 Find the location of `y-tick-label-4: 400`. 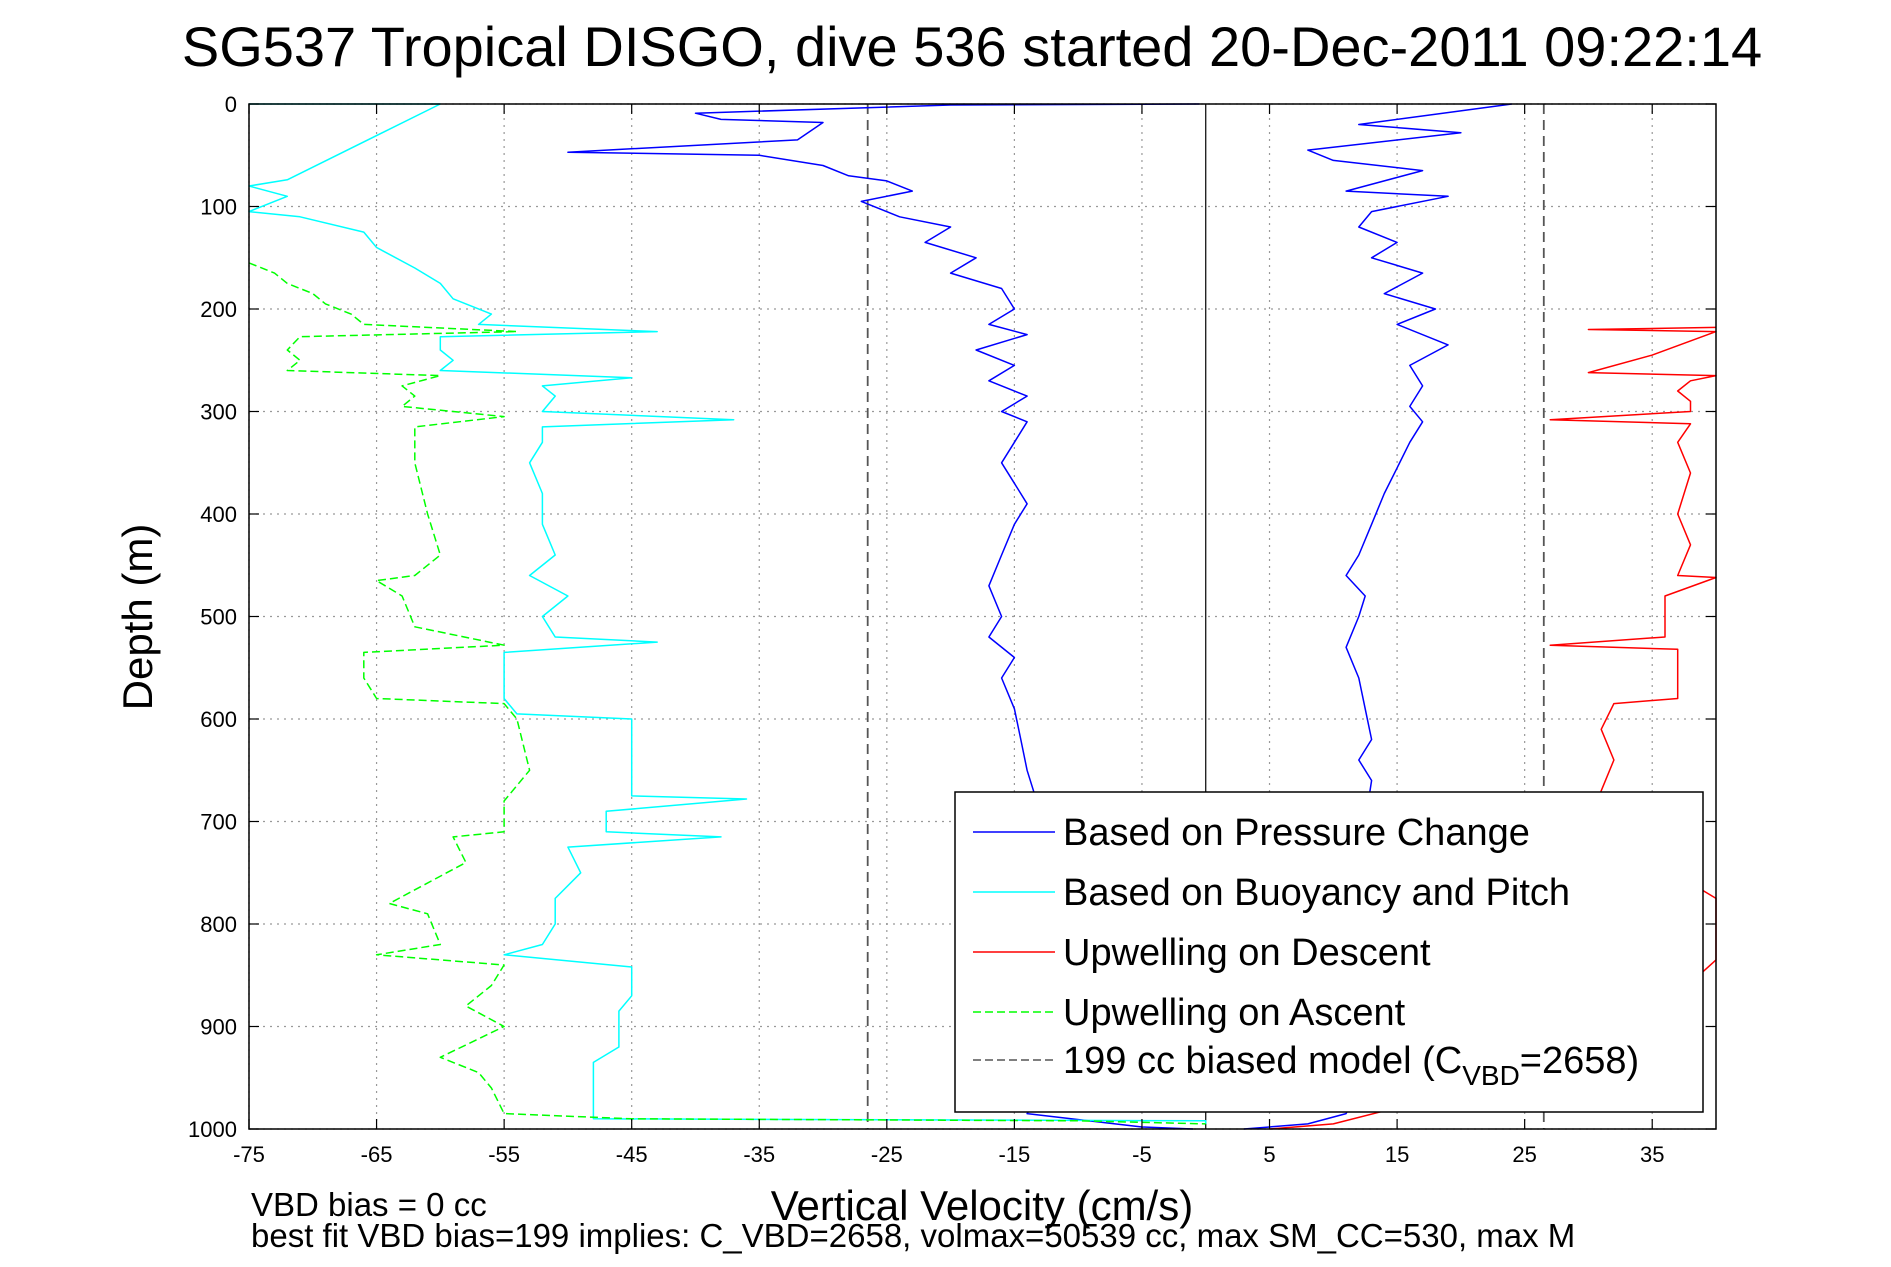

y-tick-label-4: 400 is located at coordinates (218, 514).